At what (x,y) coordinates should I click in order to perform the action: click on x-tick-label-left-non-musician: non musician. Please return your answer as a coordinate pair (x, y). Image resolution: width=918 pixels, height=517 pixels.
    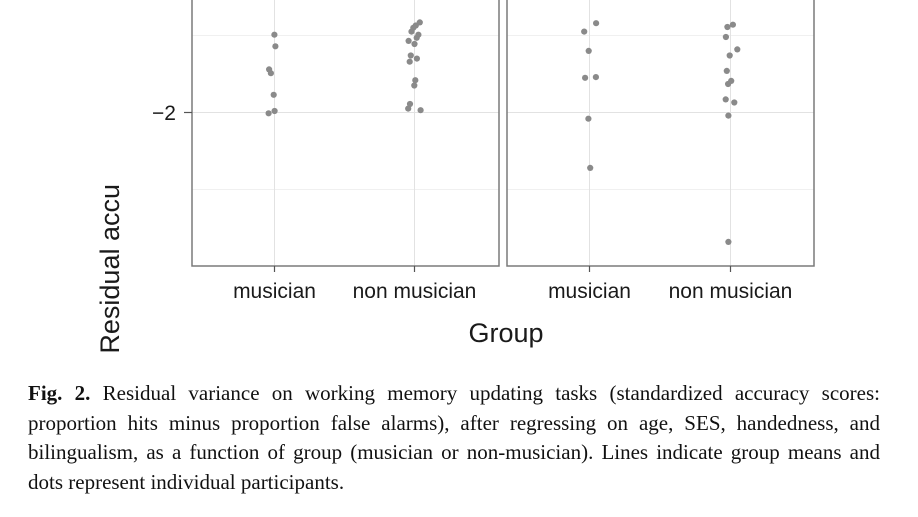
    Looking at the image, I should click on (415, 291).